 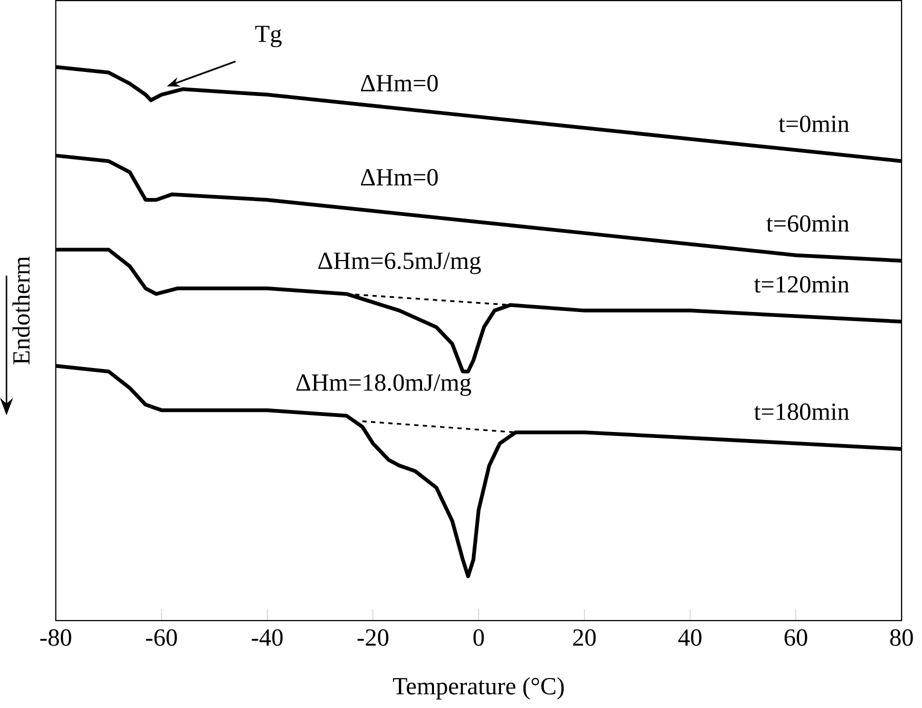 I want to click on series-label: t=0min, so click(x=814, y=124).